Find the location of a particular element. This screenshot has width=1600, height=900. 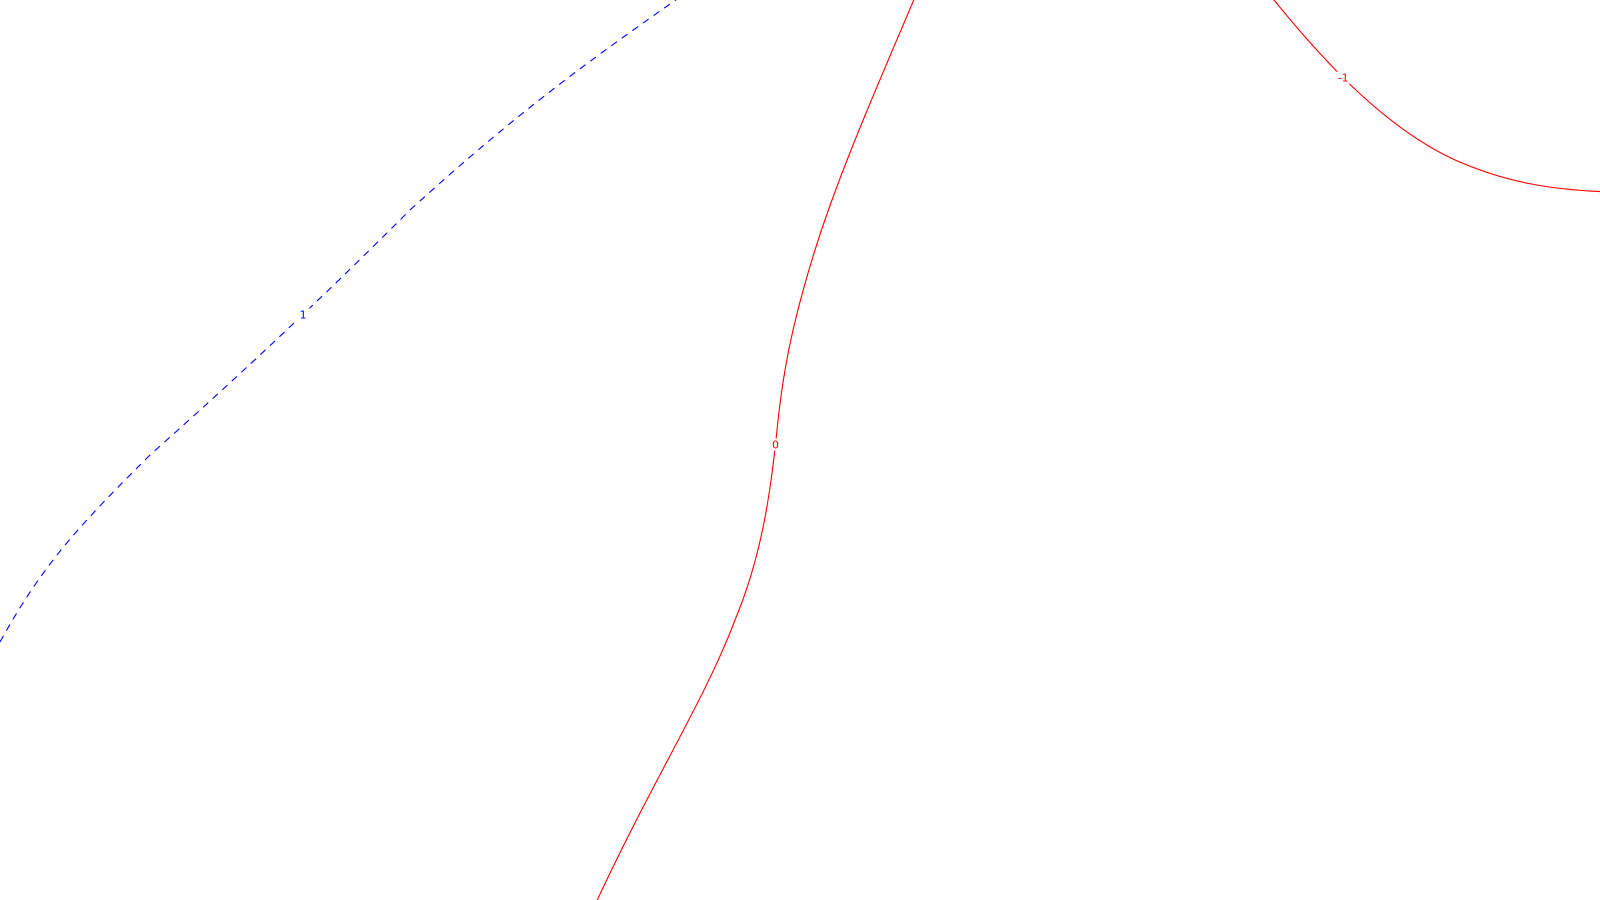

contour-level-0-label-background is located at coordinates (775, 444).